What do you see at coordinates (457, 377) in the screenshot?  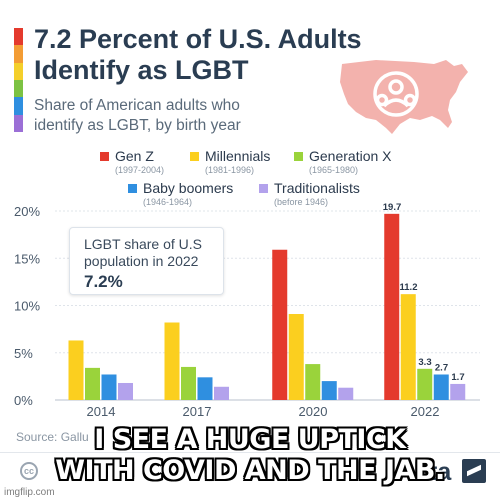 I see `data-label: 1.7` at bounding box center [457, 377].